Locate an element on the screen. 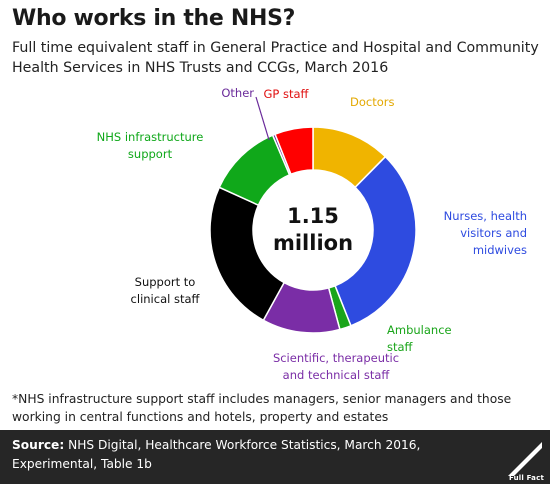 The image size is (550, 484). label-infrastructure: NHS infrastructure support is located at coordinates (150, 145).